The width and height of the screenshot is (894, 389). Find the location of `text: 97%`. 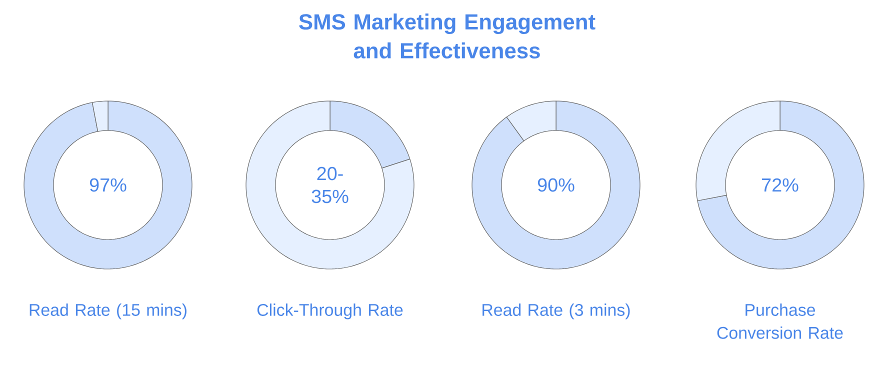

text: 97% is located at coordinates (108, 185).